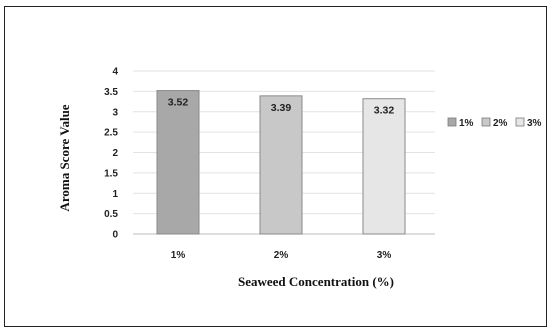 The image size is (553, 334). Describe the element at coordinates (384, 255) in the screenshot. I see `x-tick-label: 3%` at that location.